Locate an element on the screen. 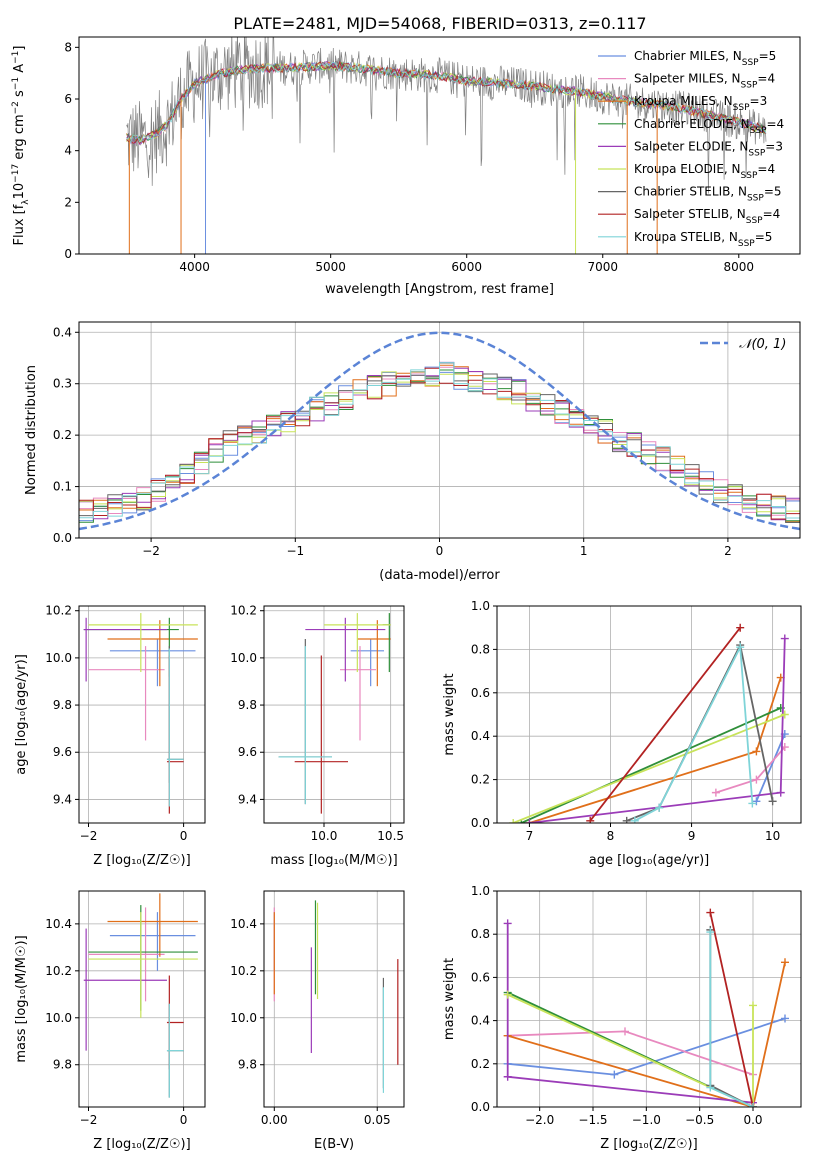  y-tick-label: 1.0 is located at coordinates (480, 891).